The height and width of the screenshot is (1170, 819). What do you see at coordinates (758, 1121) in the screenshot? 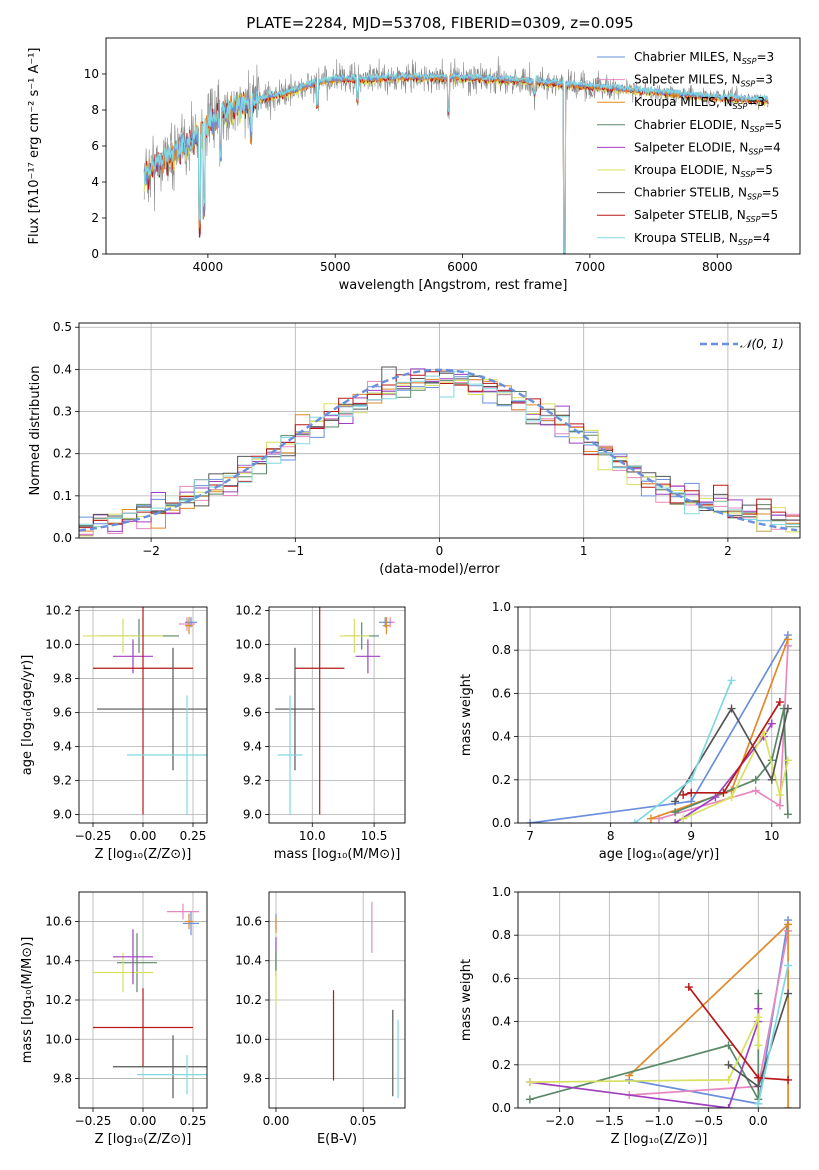
I see `x-tick-label: 0.0` at bounding box center [758, 1121].